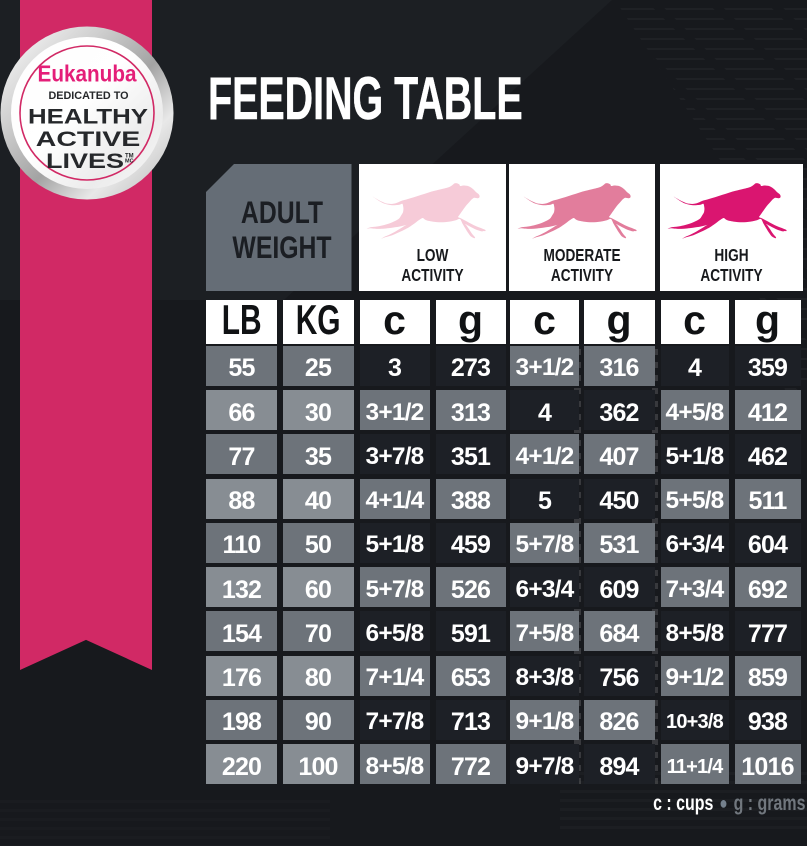 This screenshot has height=846, width=807. Describe the element at coordinates (129, 156) in the screenshot. I see `svg-text: TM` at that location.